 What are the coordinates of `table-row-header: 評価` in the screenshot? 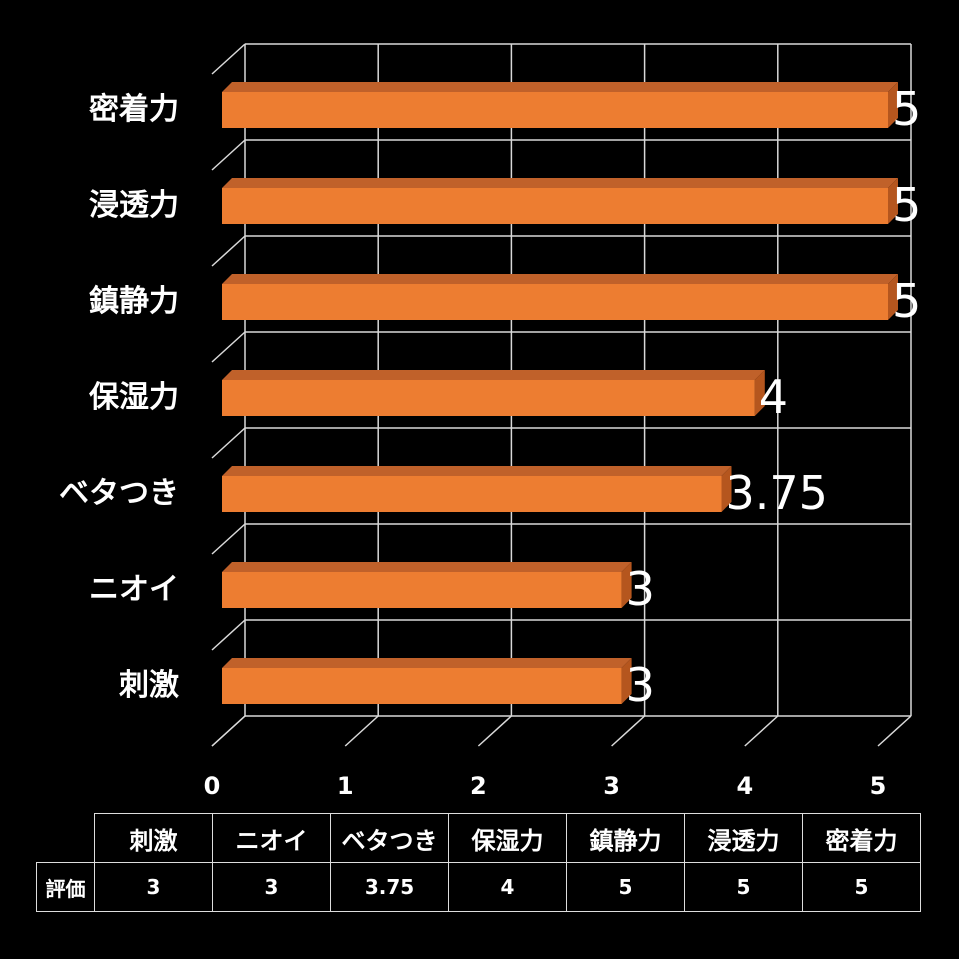 It's located at (65, 887).